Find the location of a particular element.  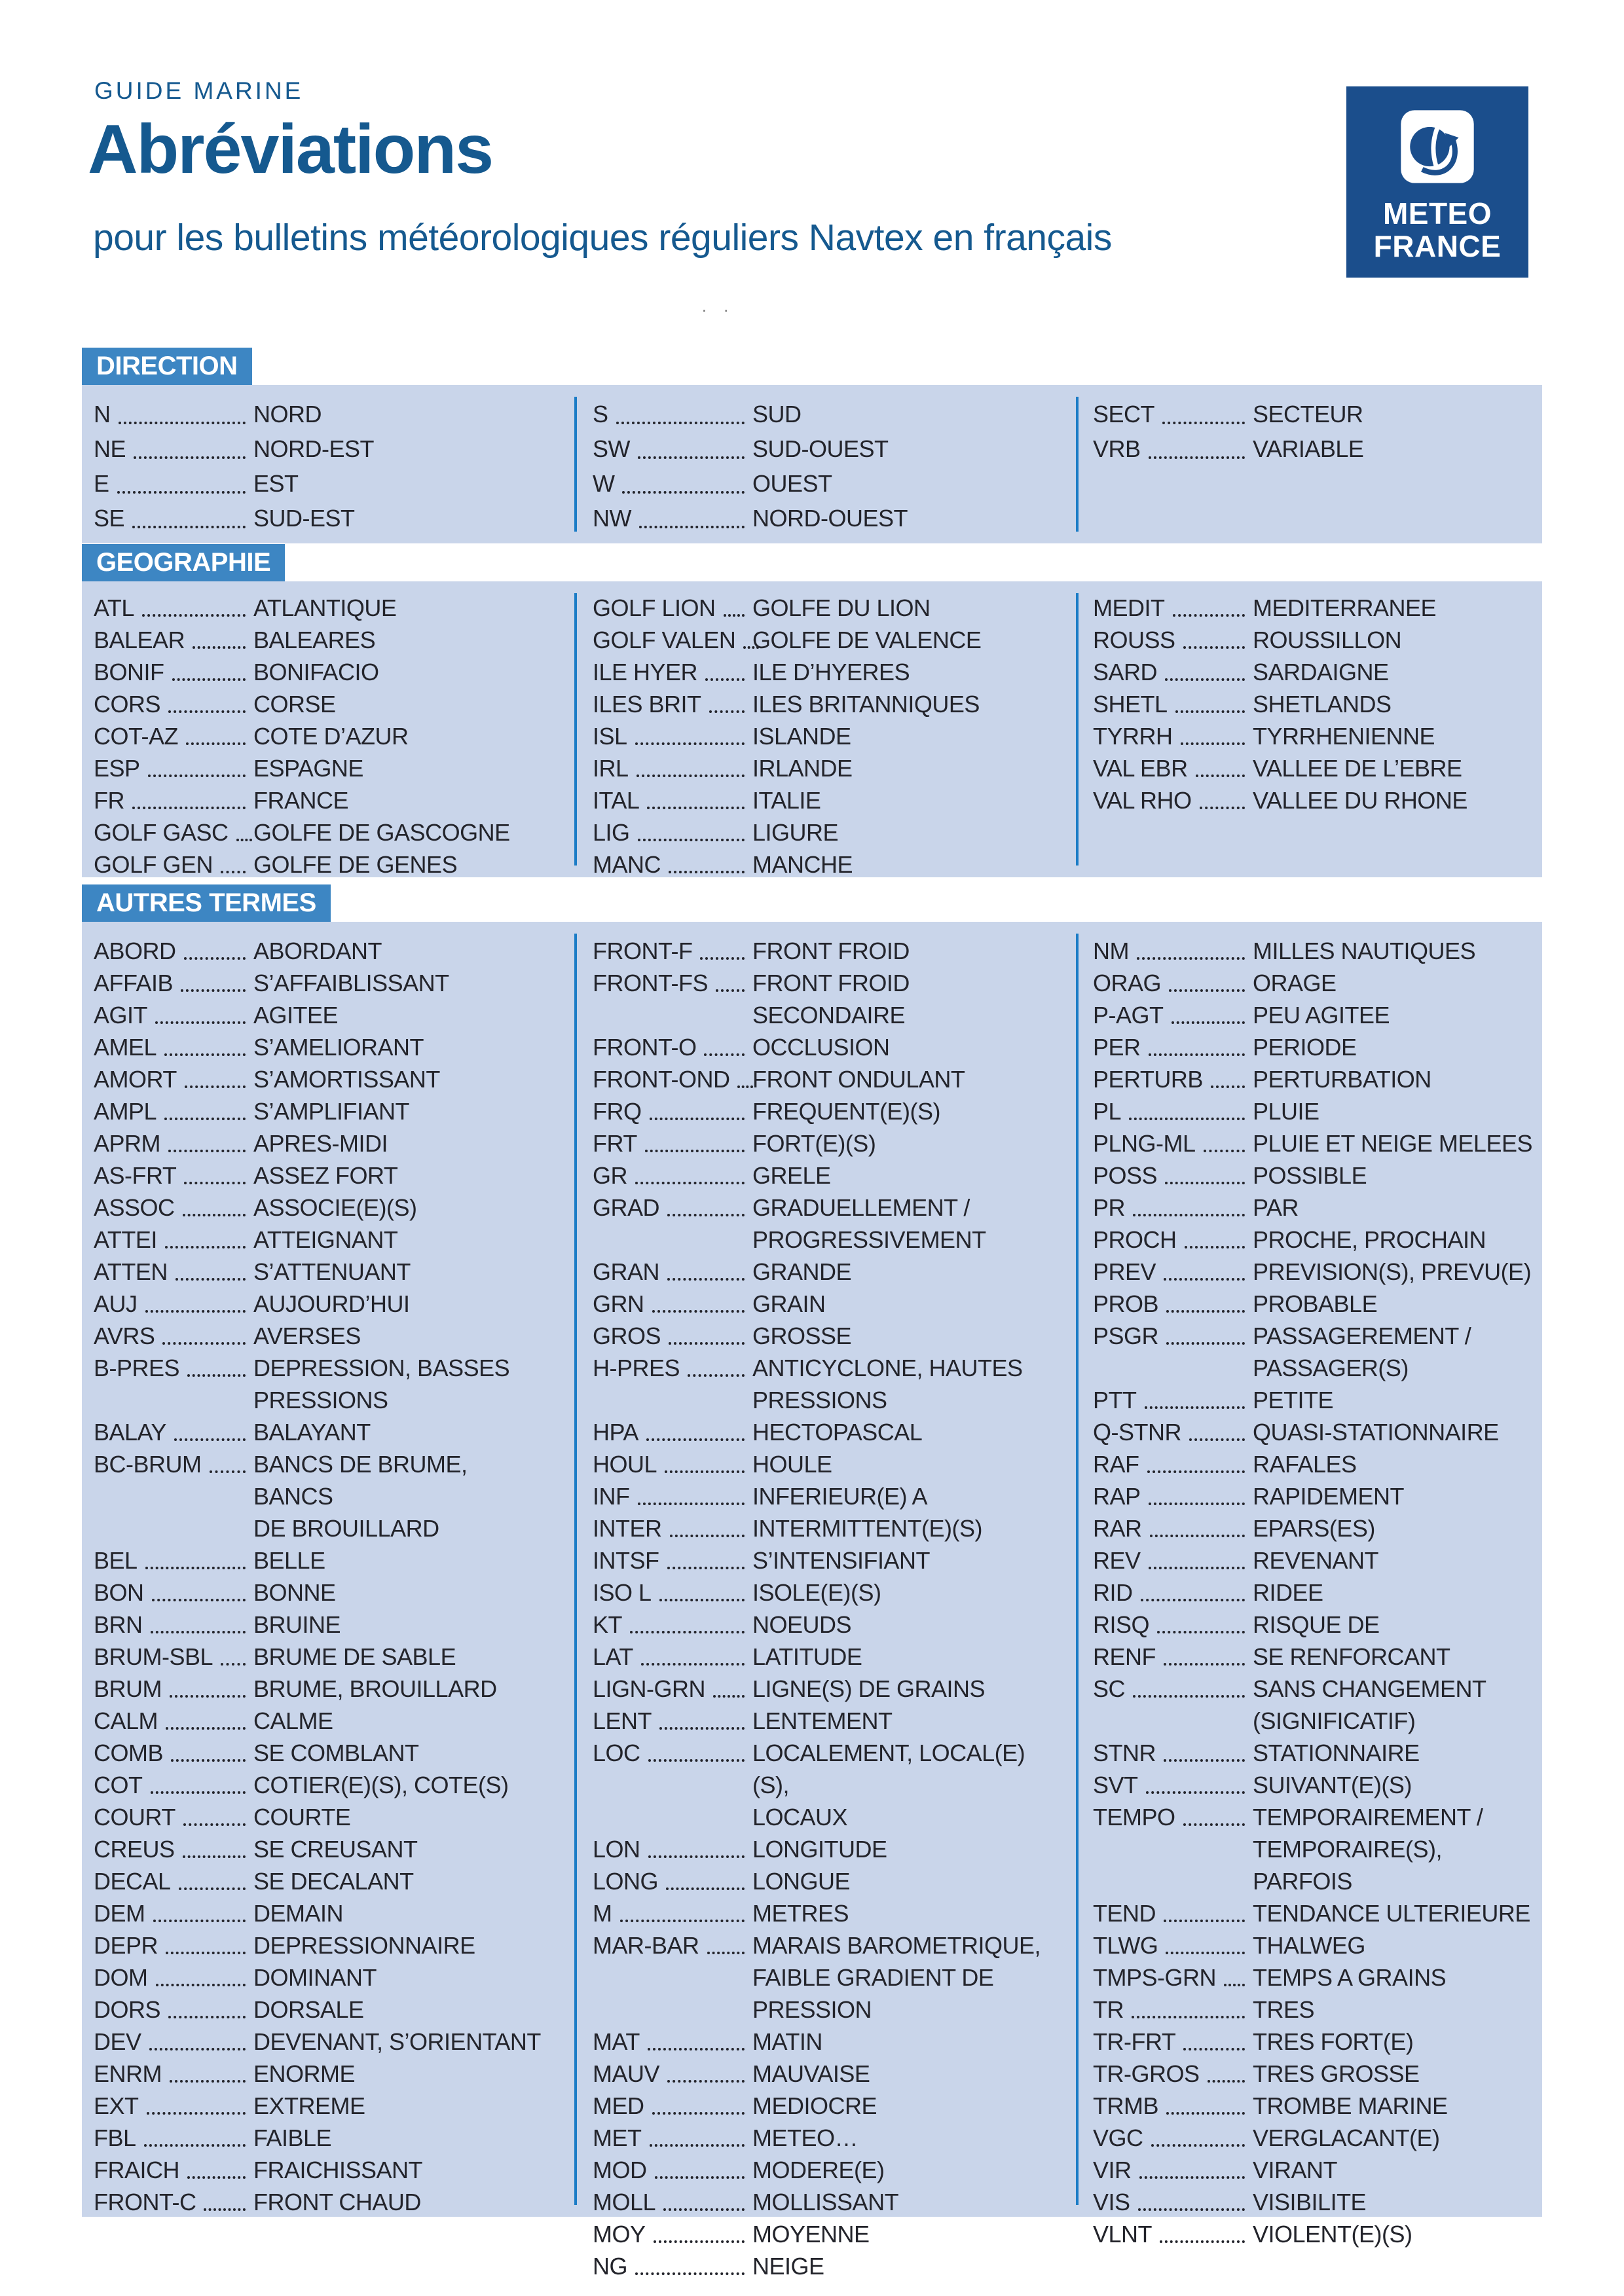

abbreviation-meaning: REVENANT is located at coordinates (1316, 1560).